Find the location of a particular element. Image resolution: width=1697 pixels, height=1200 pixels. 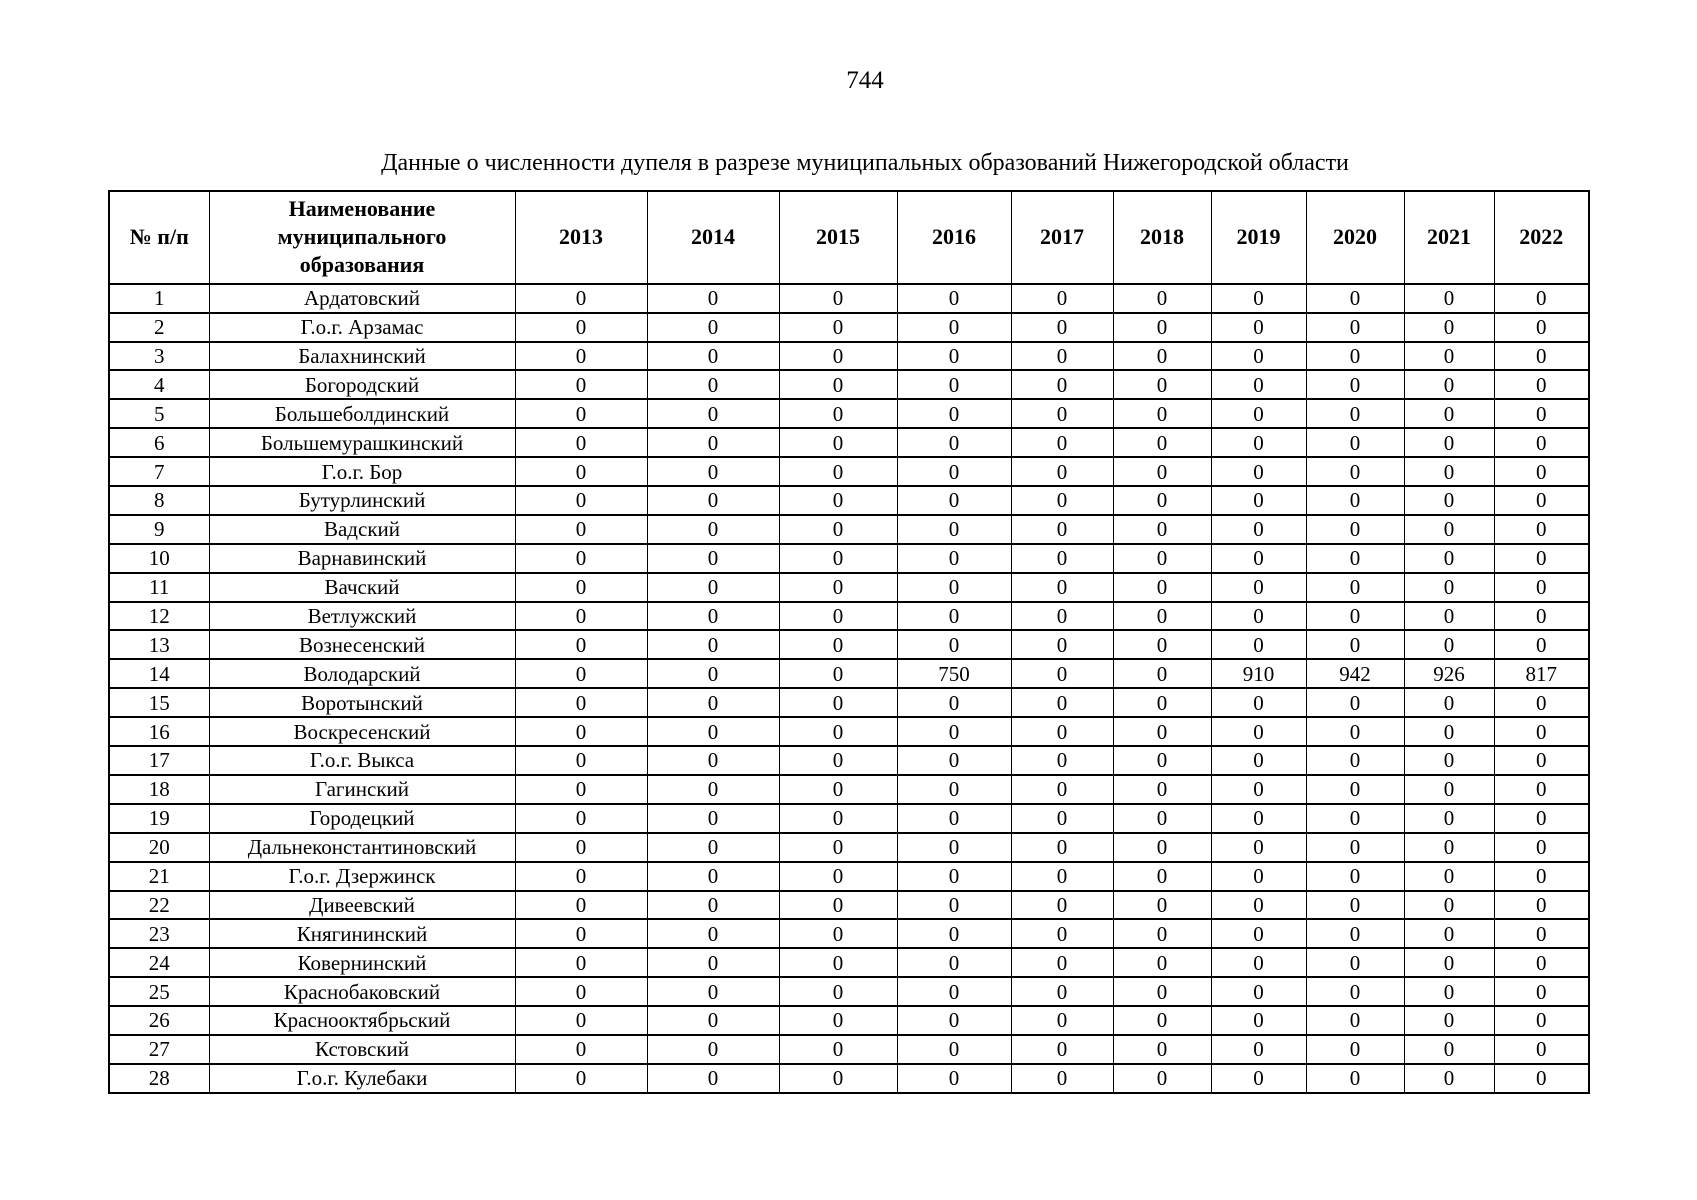

header-year-2022: 2022 is located at coordinates (1541, 237).